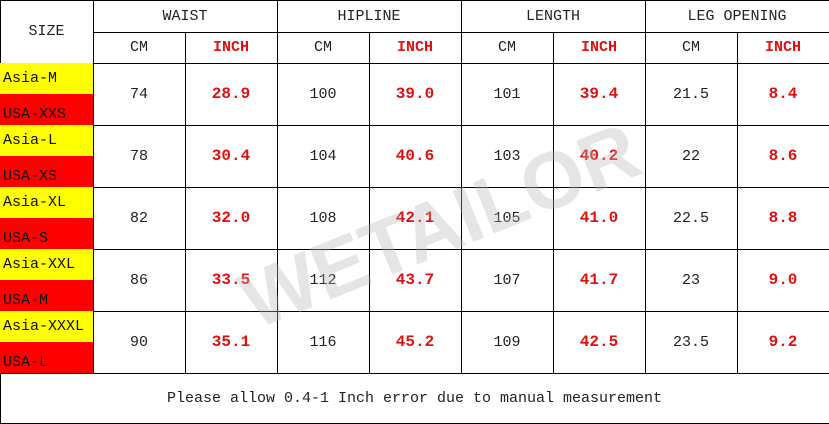 The image size is (829, 424). What do you see at coordinates (737, 16) in the screenshot?
I see `group-header: LEG OPENING` at bounding box center [737, 16].